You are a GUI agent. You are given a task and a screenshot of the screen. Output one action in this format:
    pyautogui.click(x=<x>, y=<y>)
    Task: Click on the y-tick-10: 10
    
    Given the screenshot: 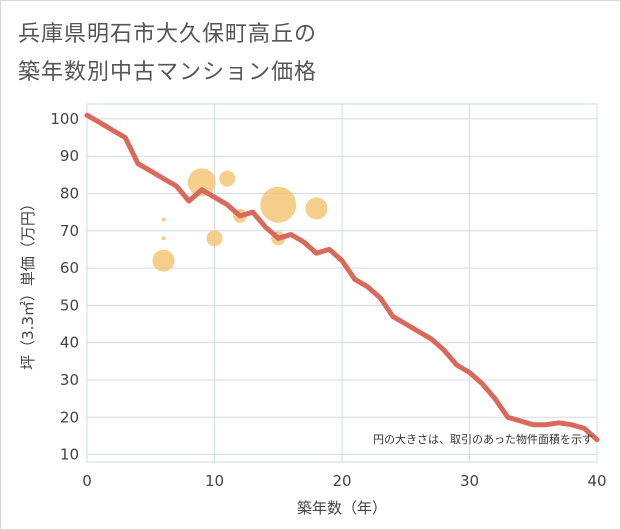 What is the action you would take?
    pyautogui.click(x=69, y=455)
    